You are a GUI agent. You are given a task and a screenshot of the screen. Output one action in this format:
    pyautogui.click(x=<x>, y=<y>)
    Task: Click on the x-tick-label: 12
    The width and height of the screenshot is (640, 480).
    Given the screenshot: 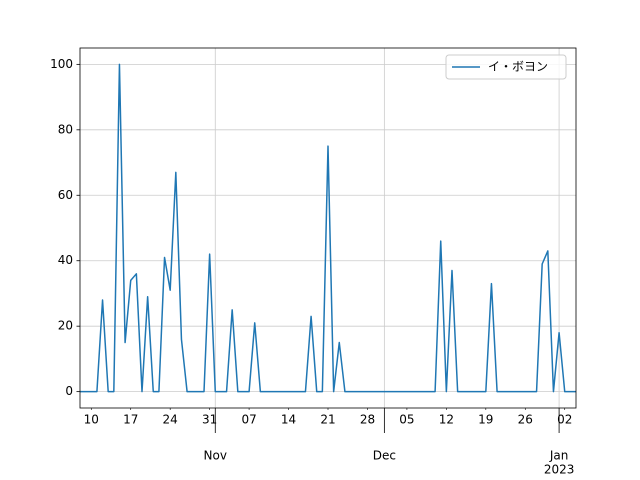 What is the action you would take?
    pyautogui.click(x=446, y=420)
    